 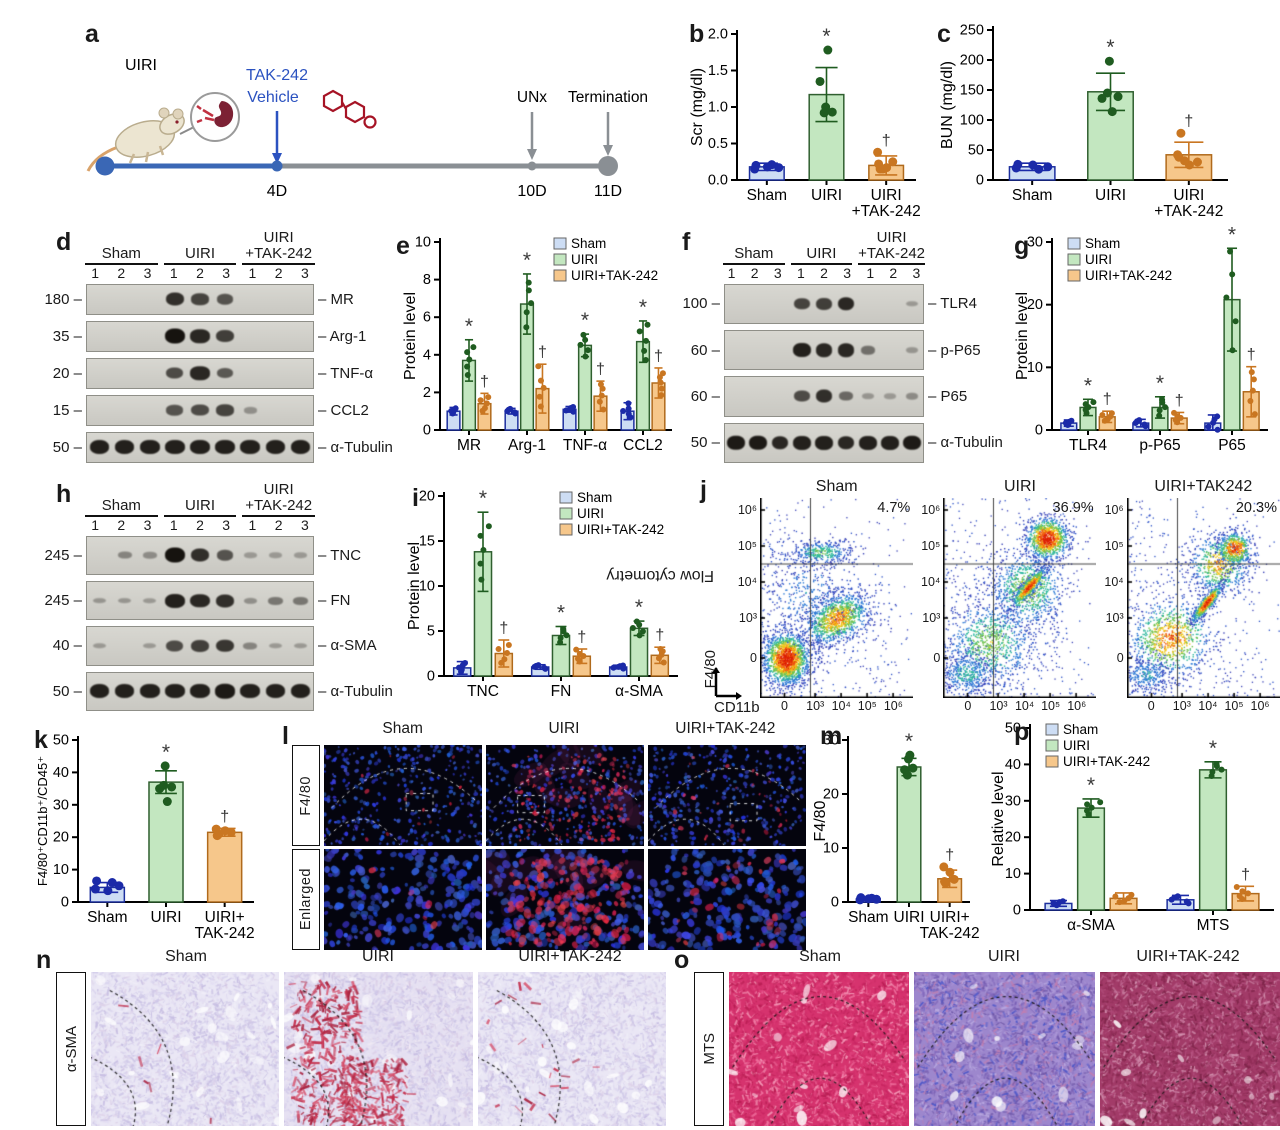 What do you see at coordinates (727, 683) in the screenshot?
I see `axis-arrows-icon` at bounding box center [727, 683].